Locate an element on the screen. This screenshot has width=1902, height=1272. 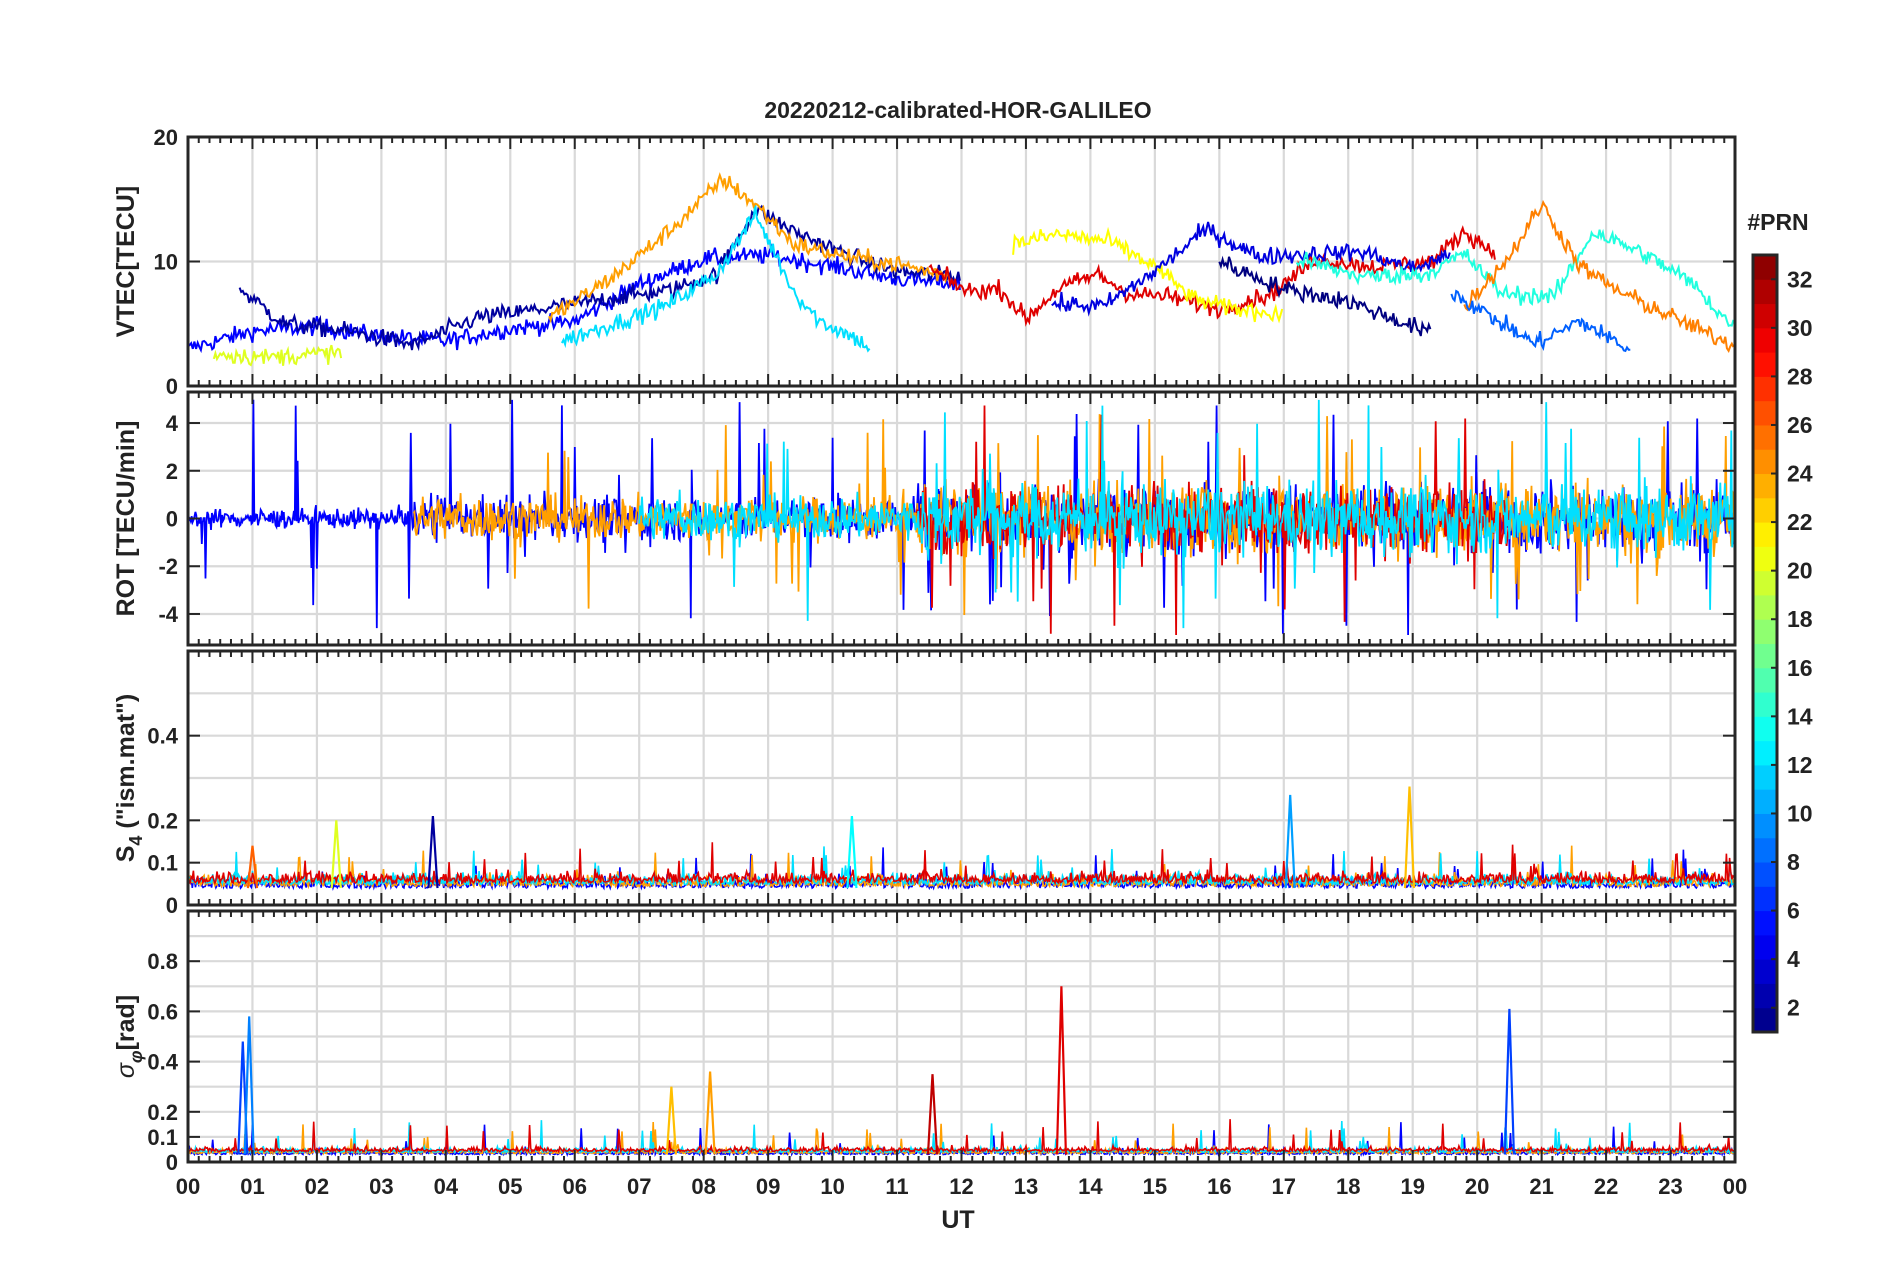
y-tick-label: -4 is located at coordinates (168, 614).